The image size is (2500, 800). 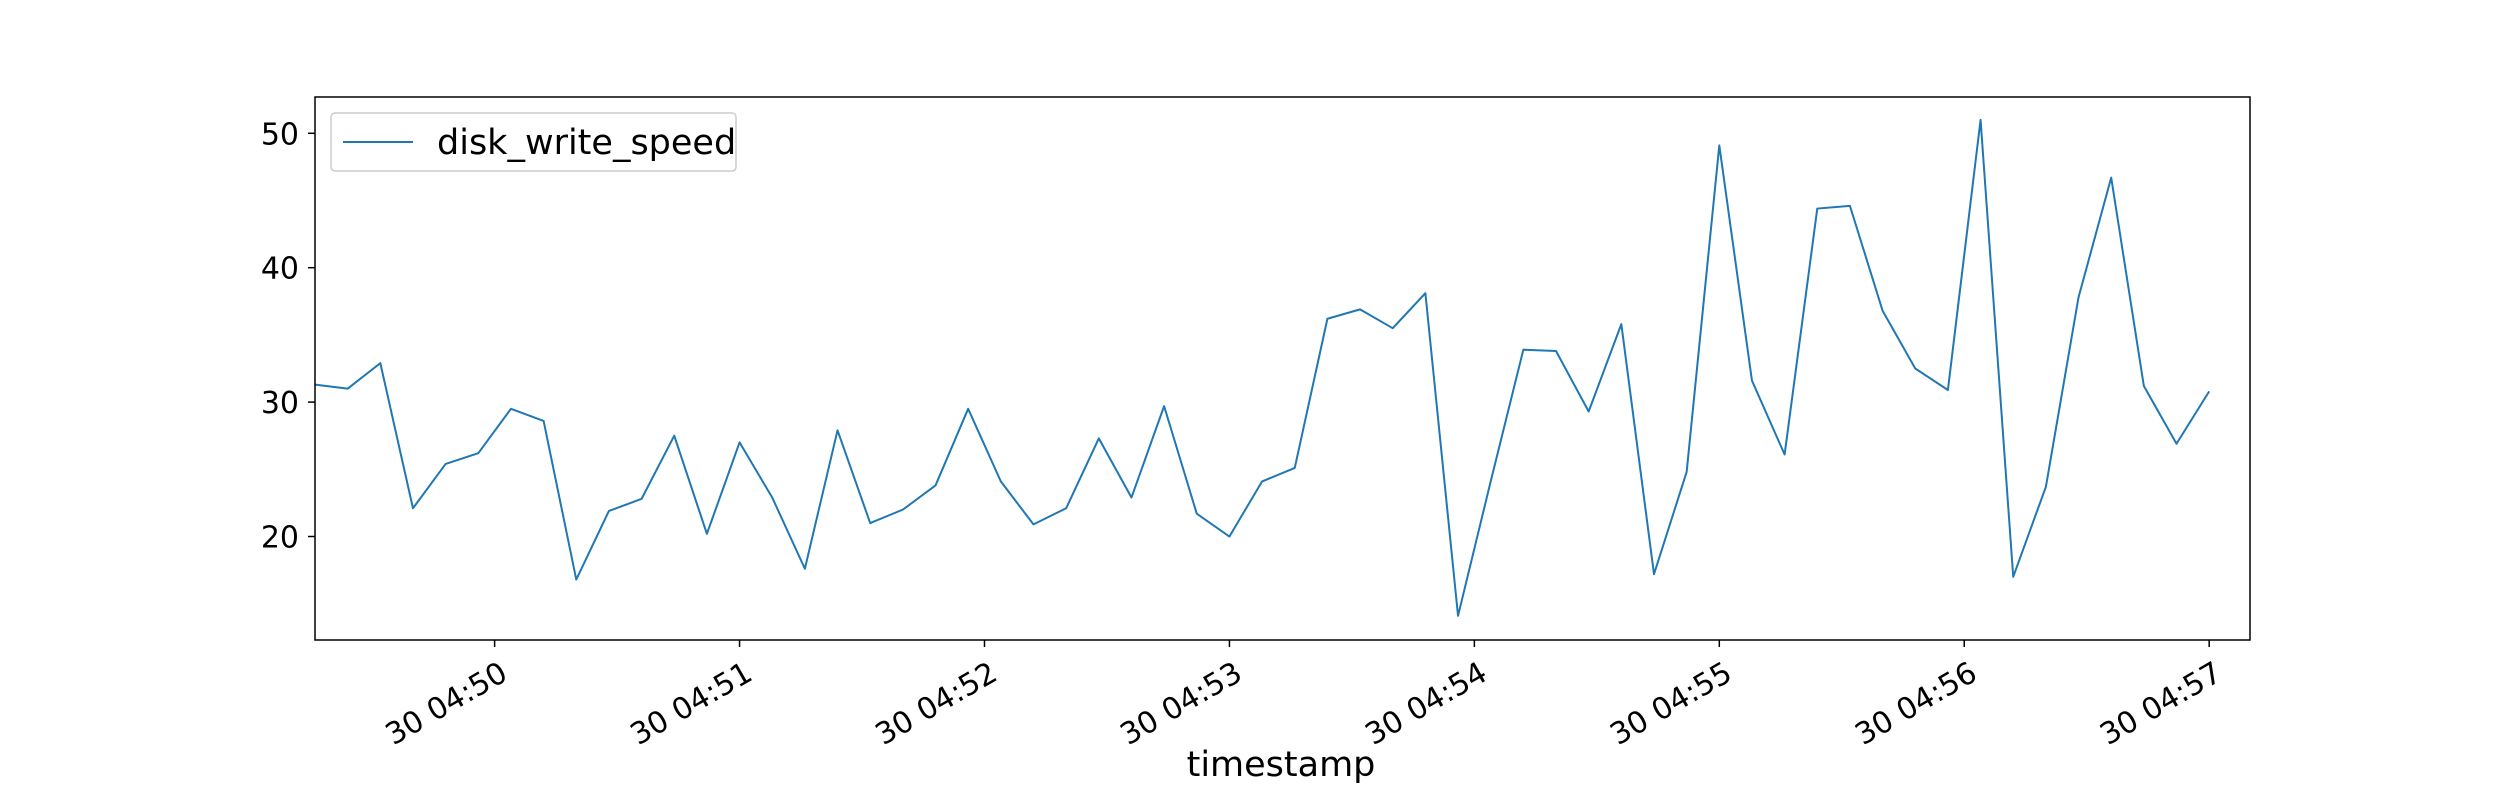 I want to click on legend-label: disk_write_speed, so click(x=586, y=143).